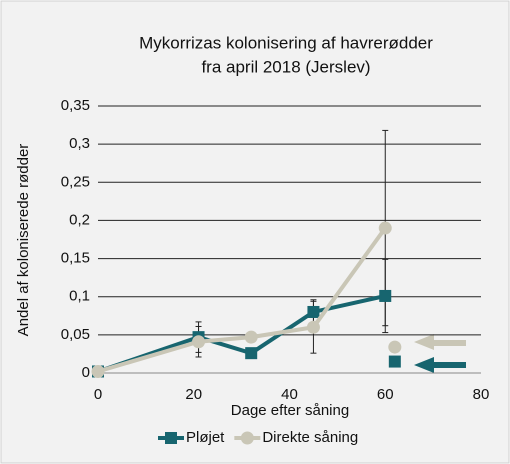 The height and width of the screenshot is (464, 510). What do you see at coordinates (205, 437) in the screenshot?
I see `legend-label: Pløjet` at bounding box center [205, 437].